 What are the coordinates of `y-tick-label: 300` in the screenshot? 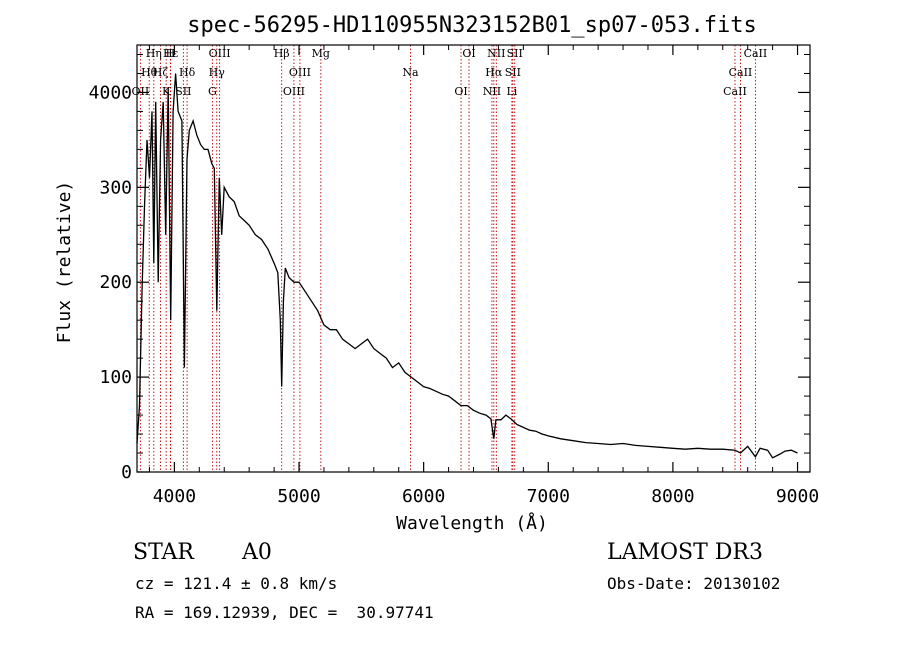 It's located at (115, 187).